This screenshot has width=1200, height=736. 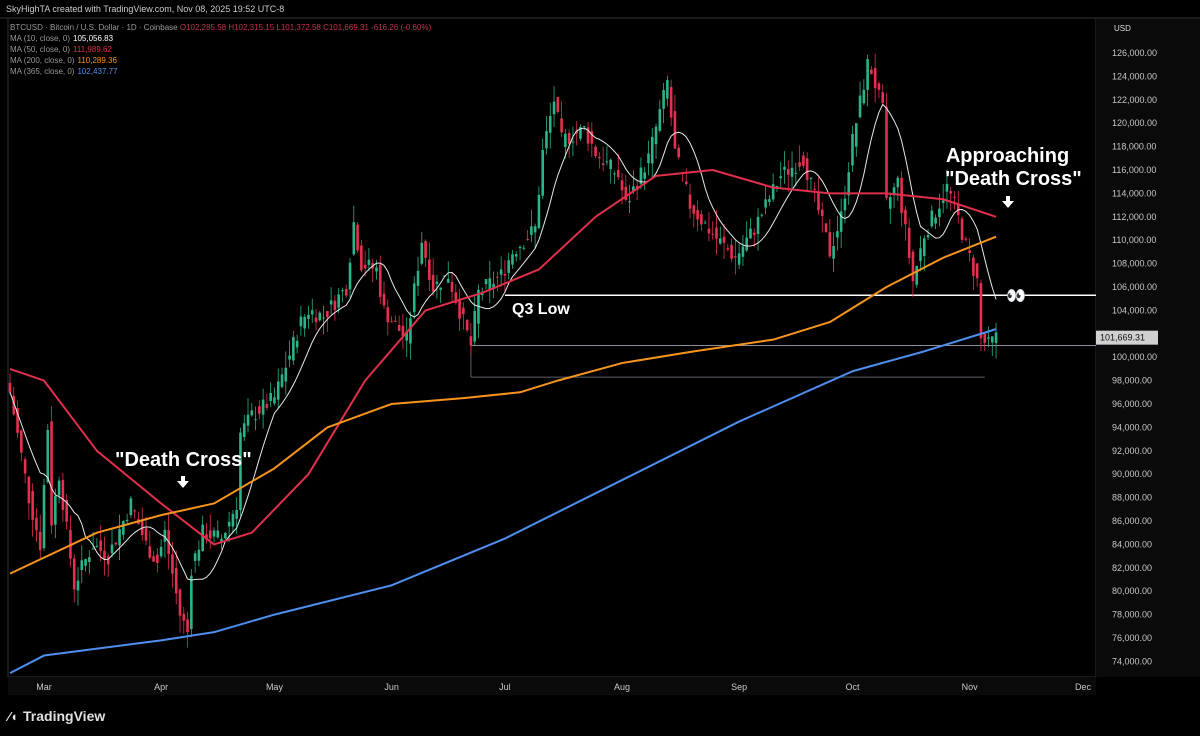 I want to click on price-tick-label: 98,000.00, so click(x=1132, y=381).